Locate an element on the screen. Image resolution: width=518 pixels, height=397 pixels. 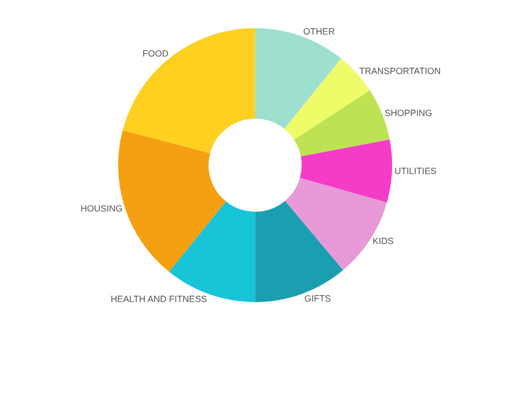
slice-label: GIFTS is located at coordinates (317, 298).